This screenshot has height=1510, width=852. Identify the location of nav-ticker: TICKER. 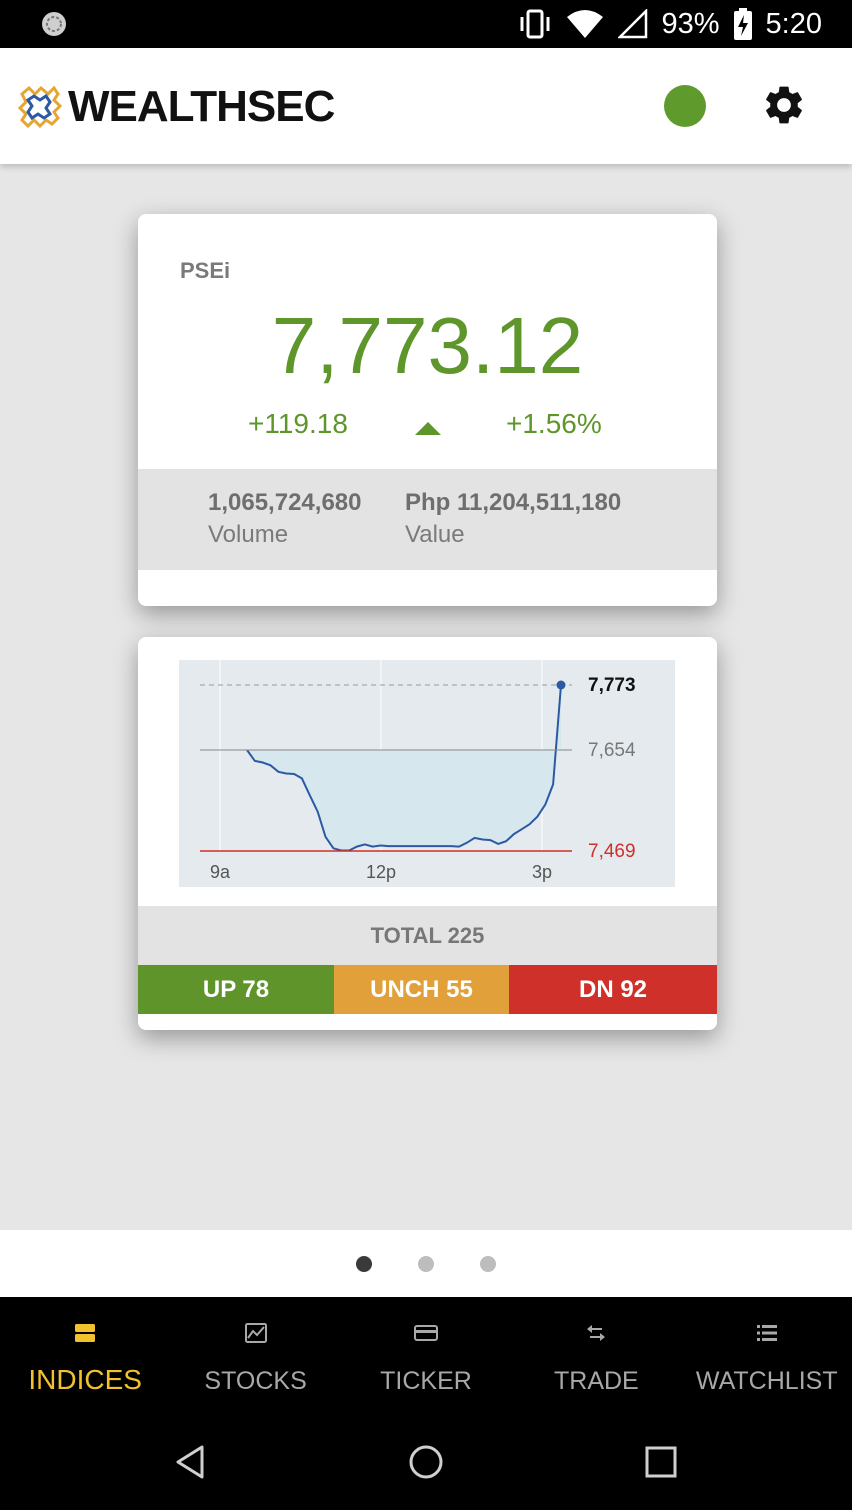
(426, 1356).